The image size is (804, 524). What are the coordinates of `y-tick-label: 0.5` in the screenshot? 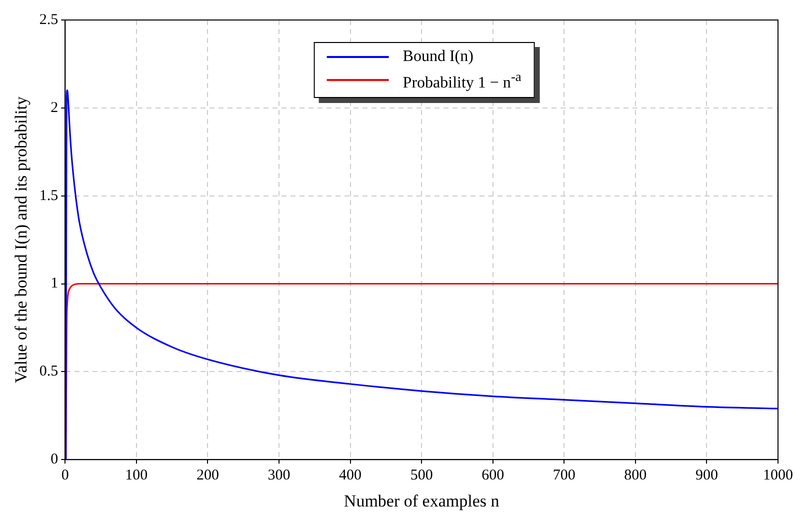 It's located at (48, 372).